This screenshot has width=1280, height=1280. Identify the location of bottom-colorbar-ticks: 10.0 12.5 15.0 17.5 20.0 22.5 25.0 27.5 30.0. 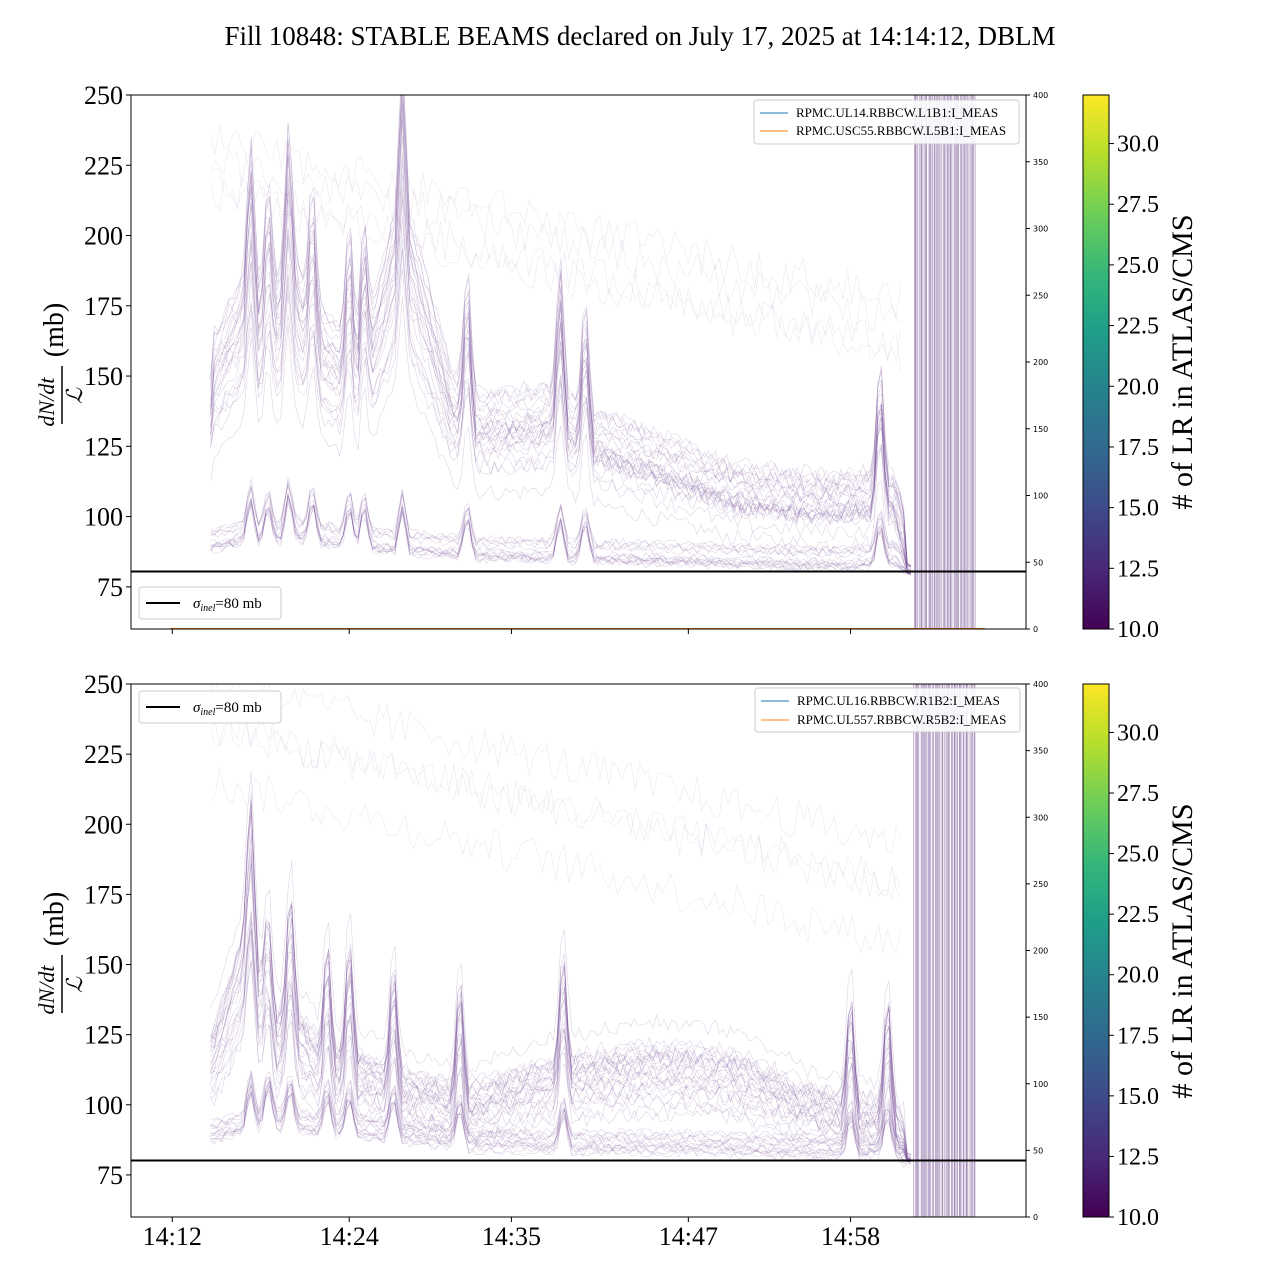
(1134, 975).